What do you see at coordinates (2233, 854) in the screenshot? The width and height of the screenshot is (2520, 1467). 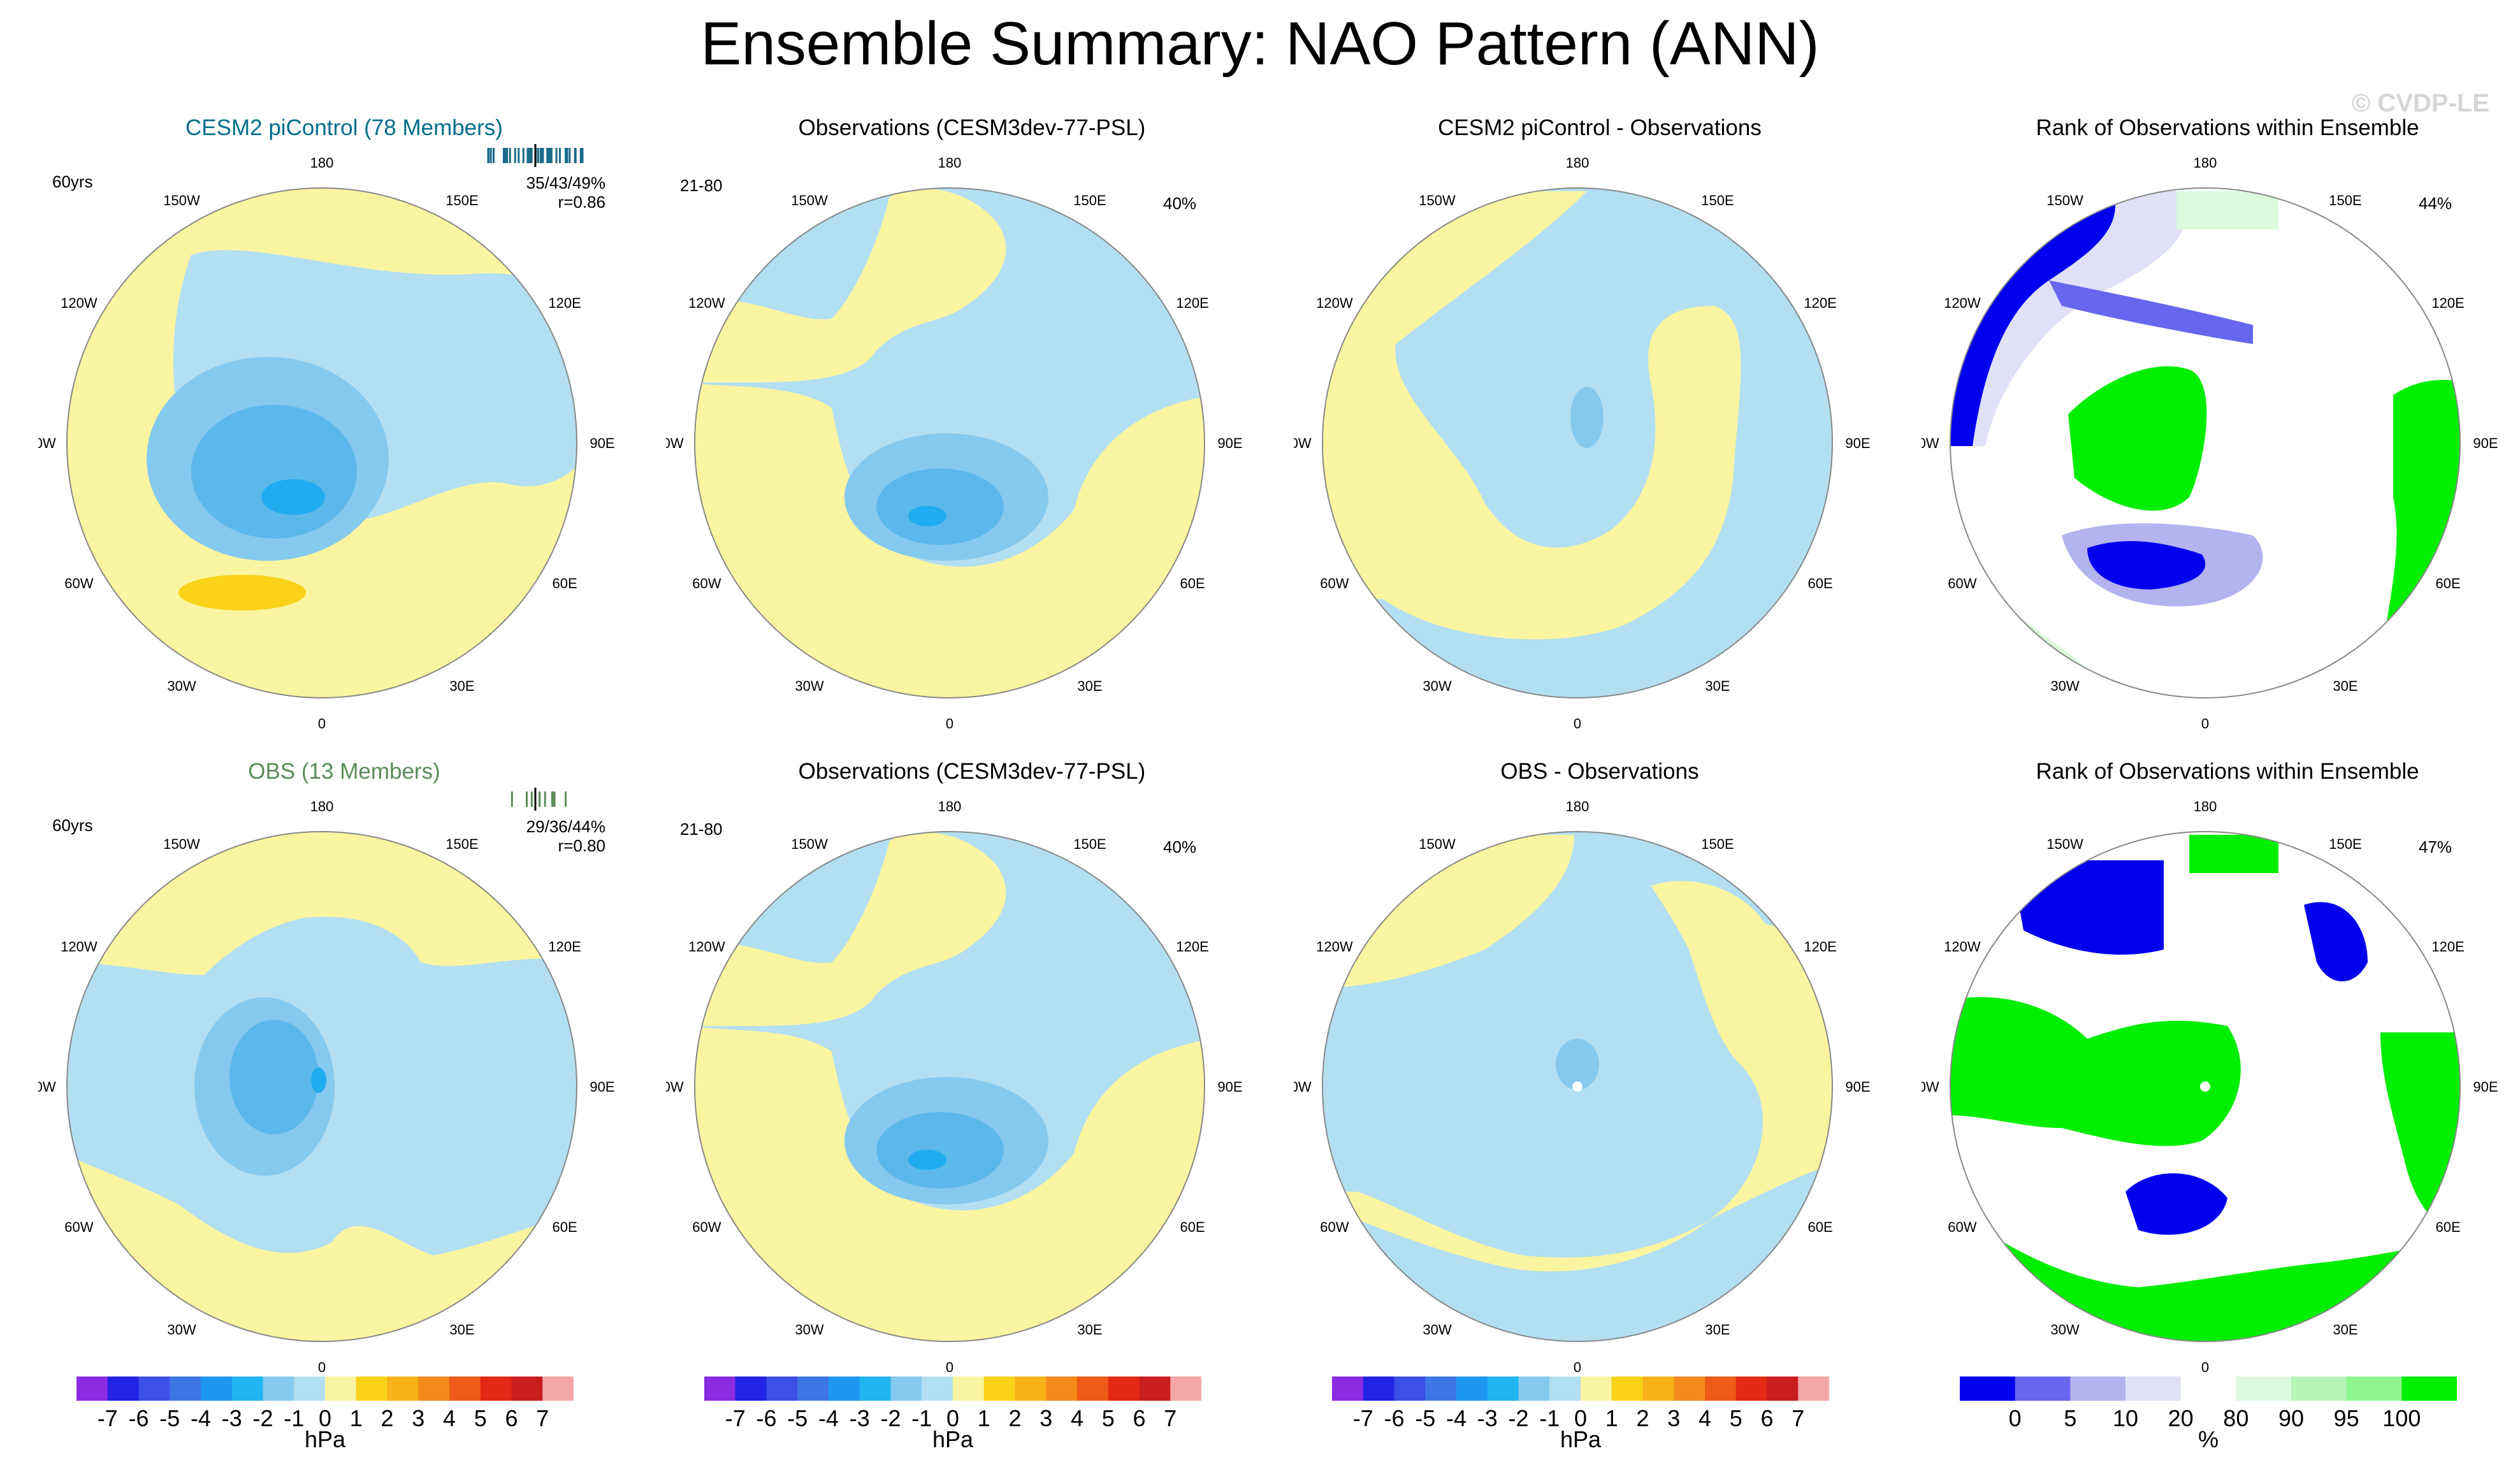 I see `rank-green-north` at bounding box center [2233, 854].